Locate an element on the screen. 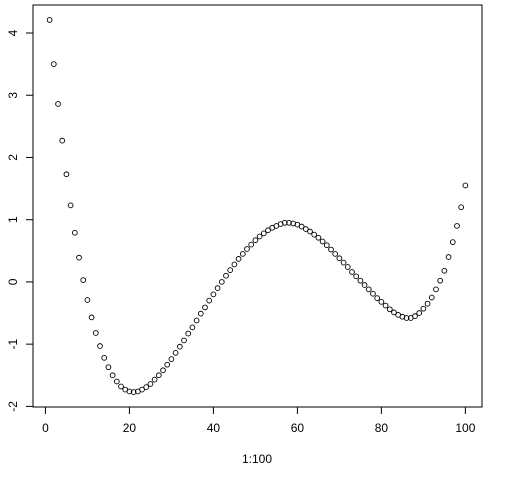 This screenshot has height=480, width=512. x-tick-label: 20 is located at coordinates (130, 428).